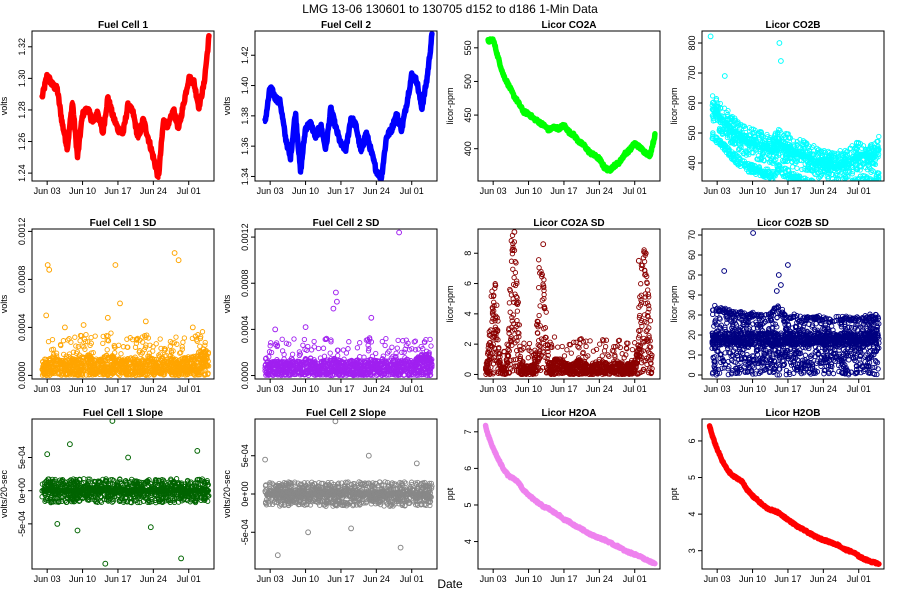 The height and width of the screenshot is (600, 900). Describe the element at coordinates (528, 191) in the screenshot. I see `x-tick-label: Jun 10` at that location.